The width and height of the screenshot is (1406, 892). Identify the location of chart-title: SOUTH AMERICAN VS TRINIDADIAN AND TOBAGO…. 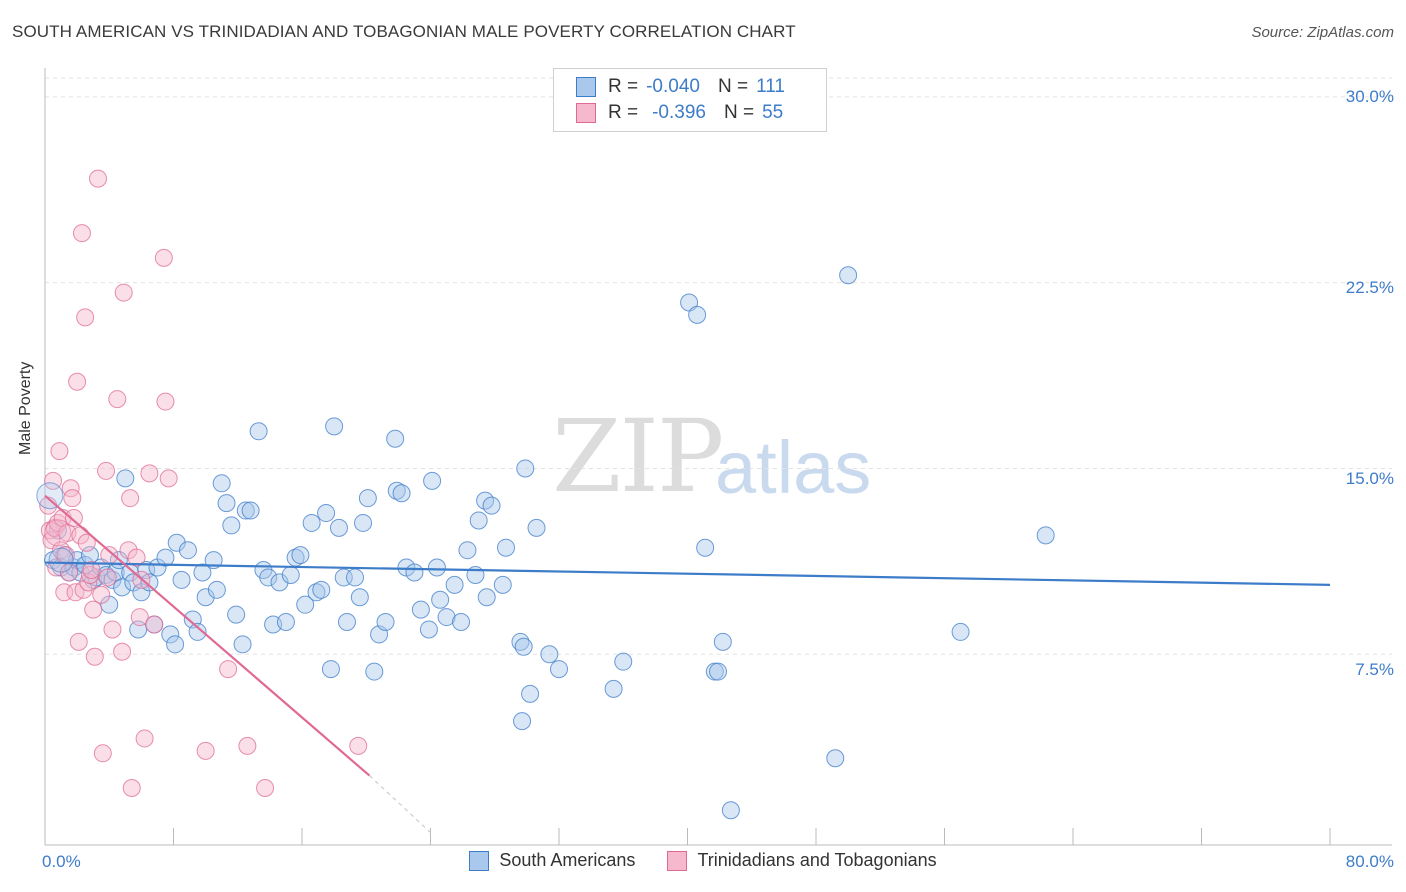
(404, 31).